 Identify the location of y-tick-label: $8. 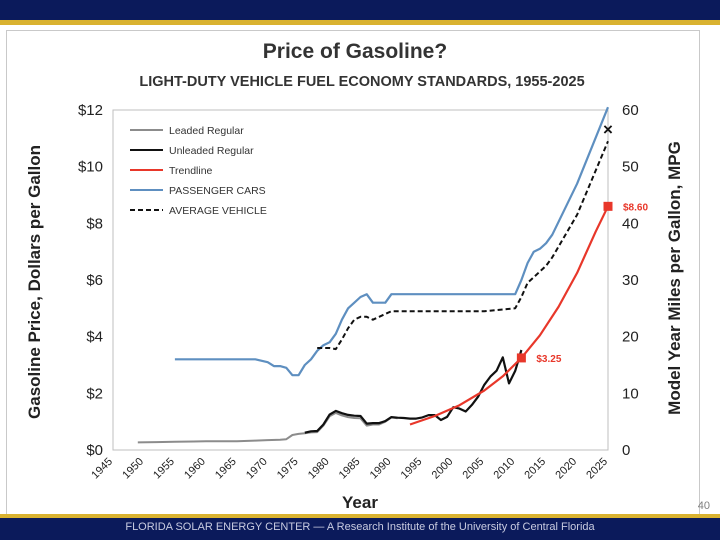
(94, 223).